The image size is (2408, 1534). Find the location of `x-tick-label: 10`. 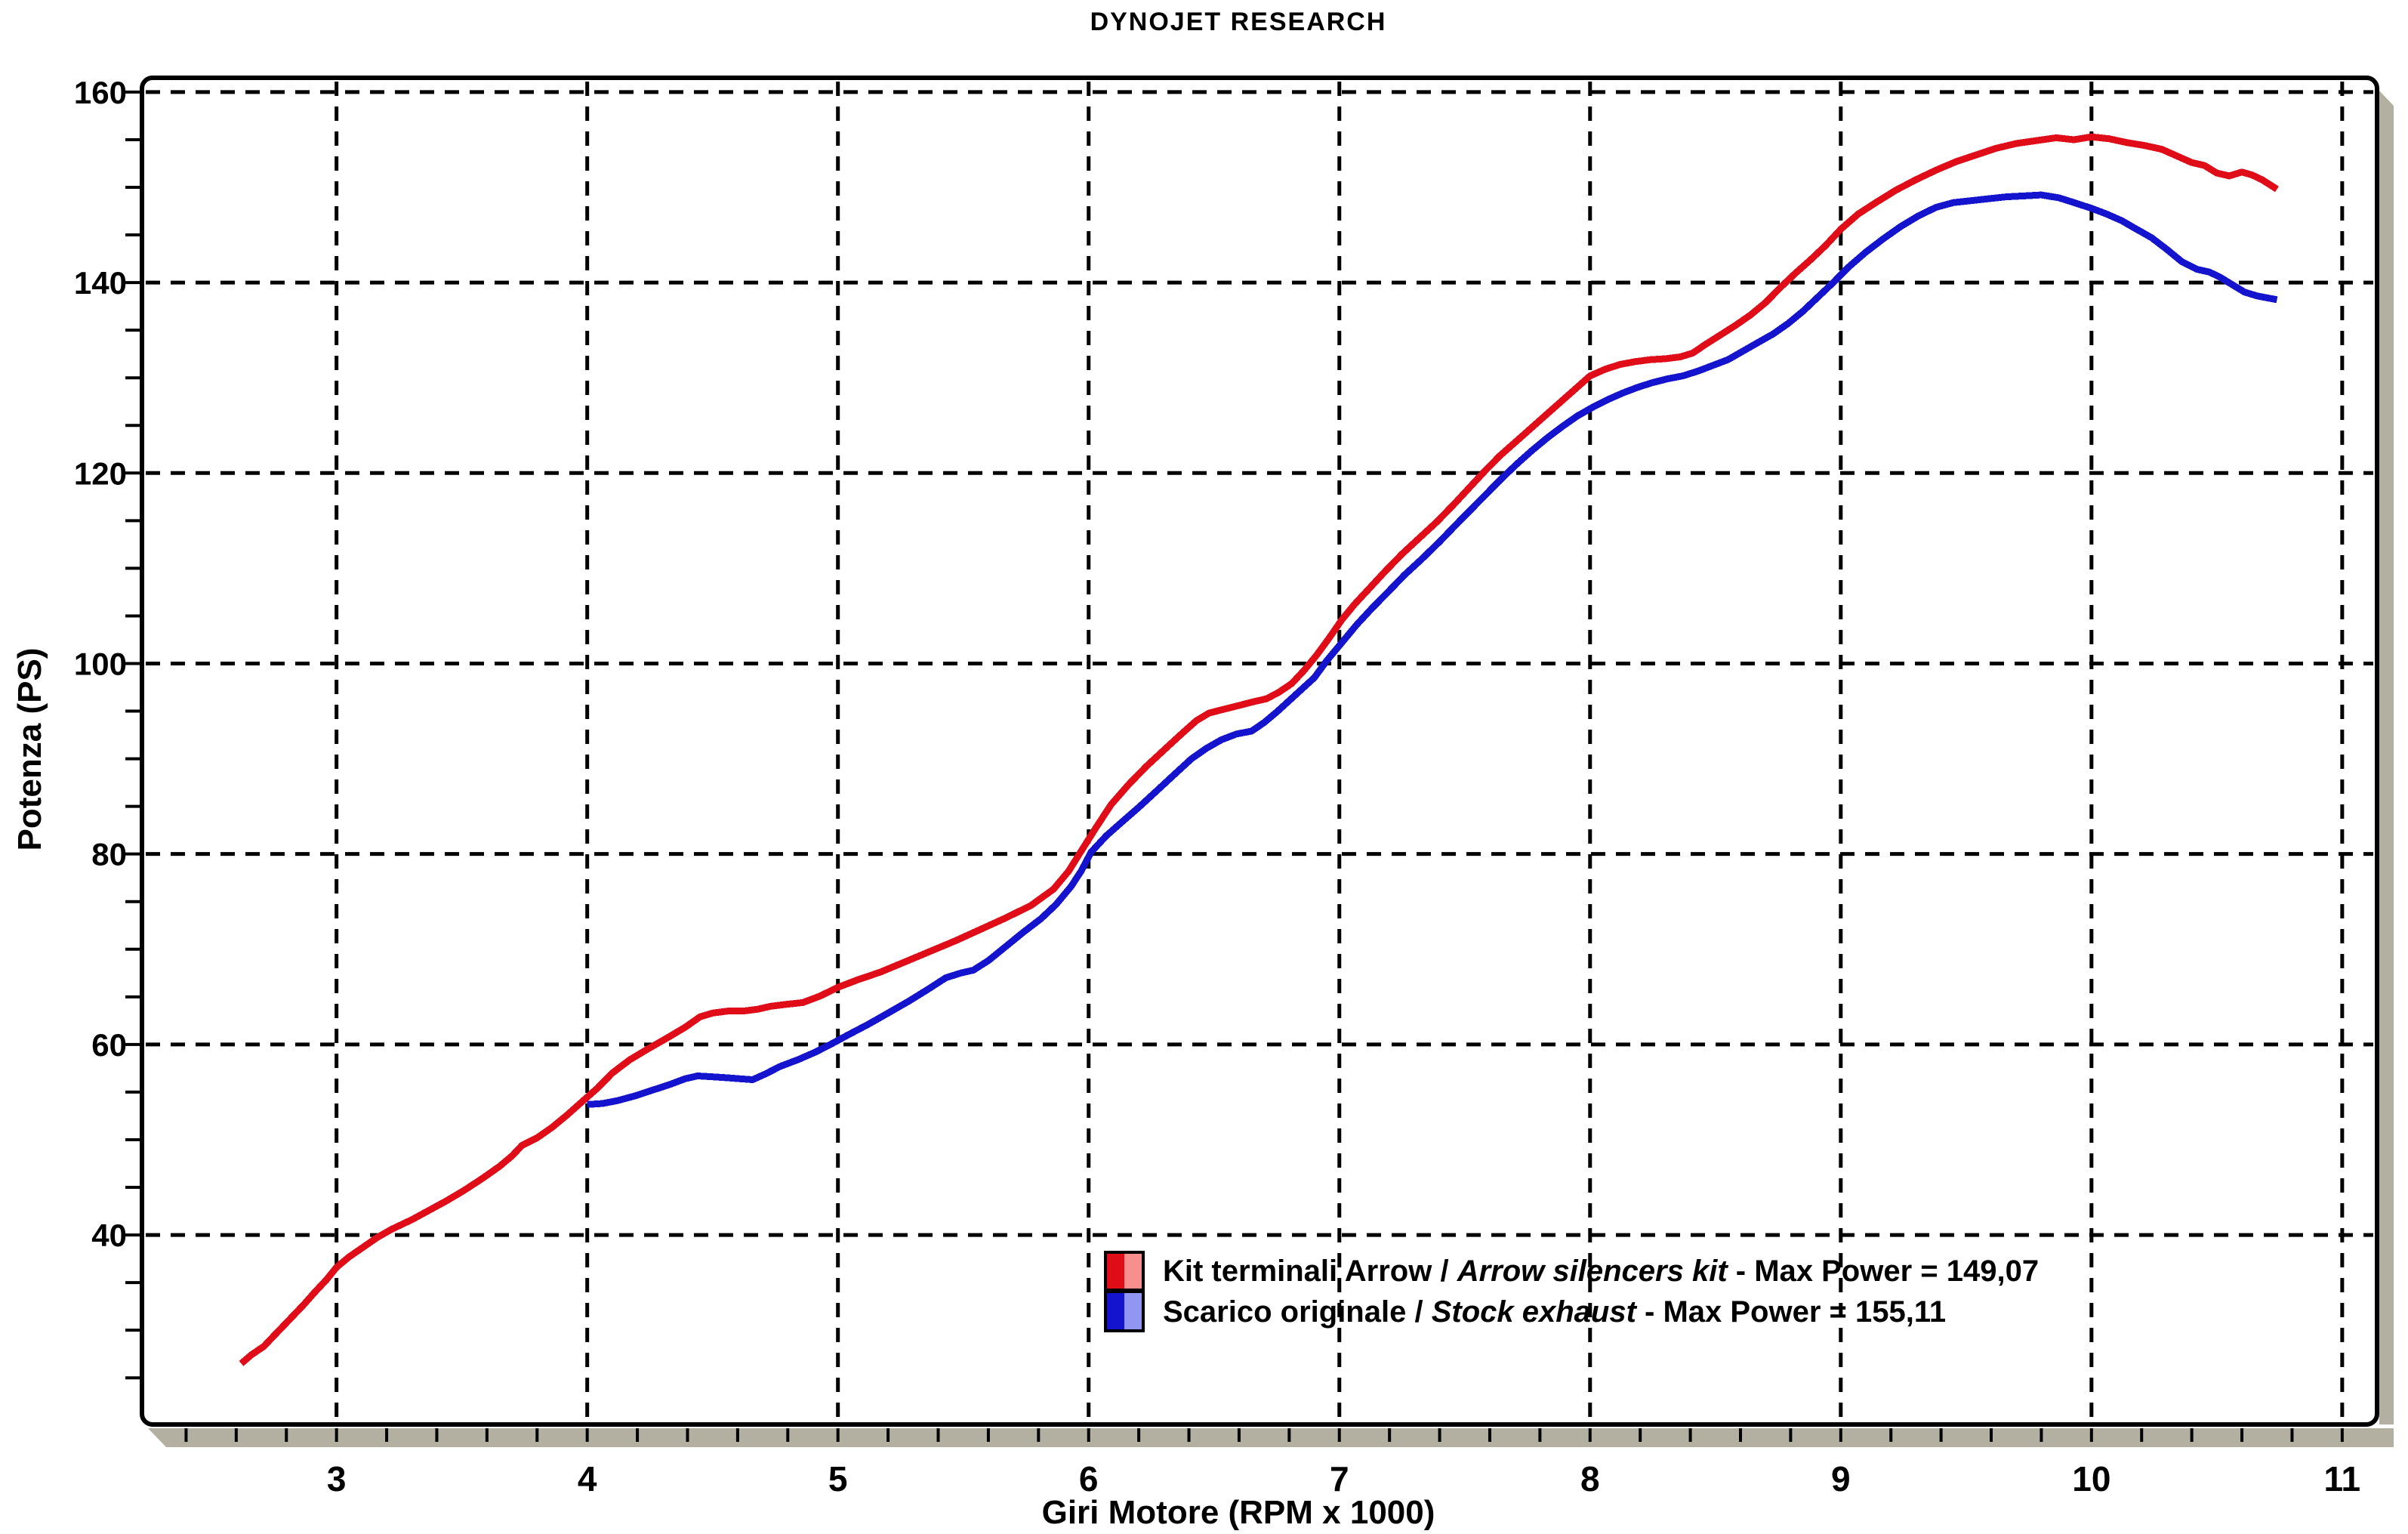

x-tick-label: 10 is located at coordinates (2091, 1479).